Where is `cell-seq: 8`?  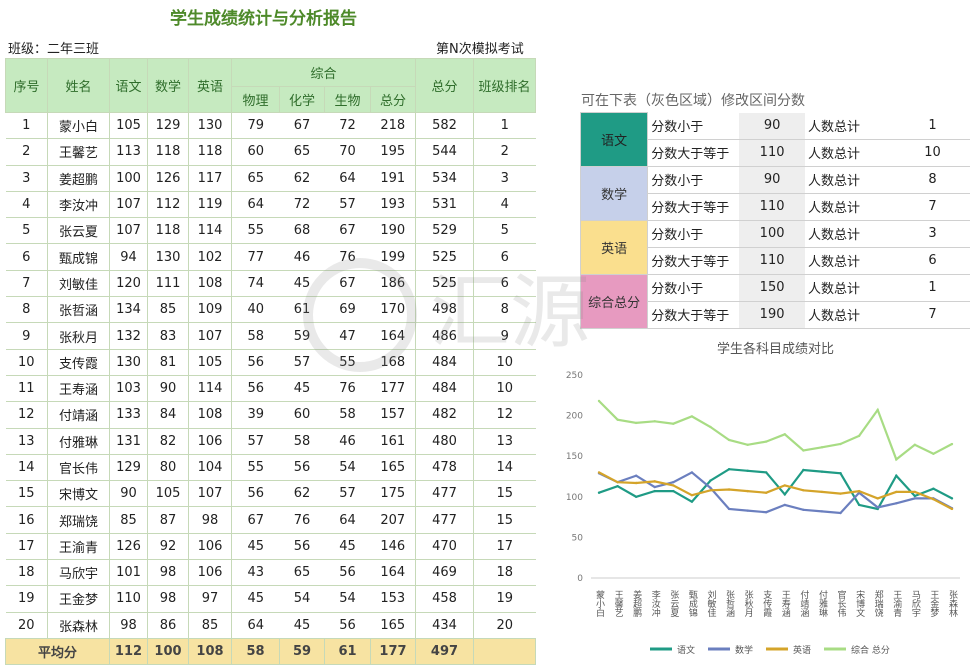 cell-seq: 8 is located at coordinates (26, 310).